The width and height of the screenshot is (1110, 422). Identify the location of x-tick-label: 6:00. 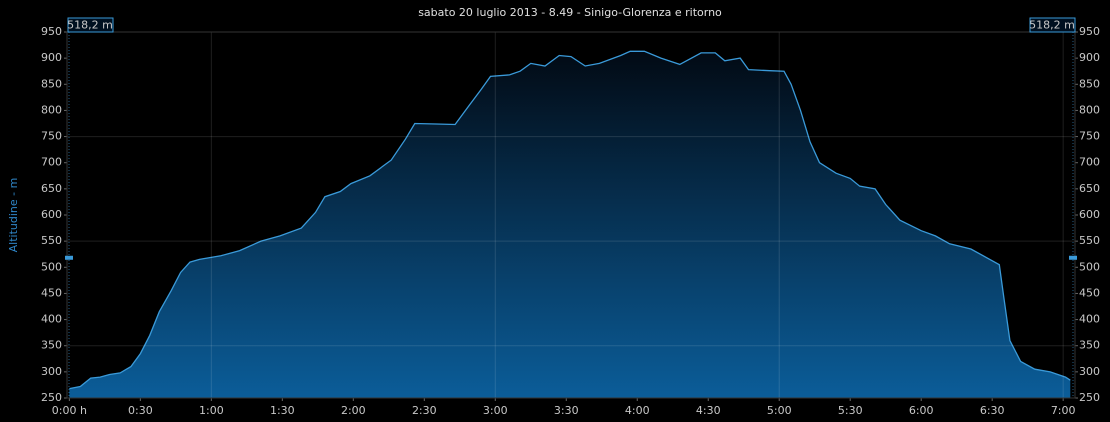
(921, 410).